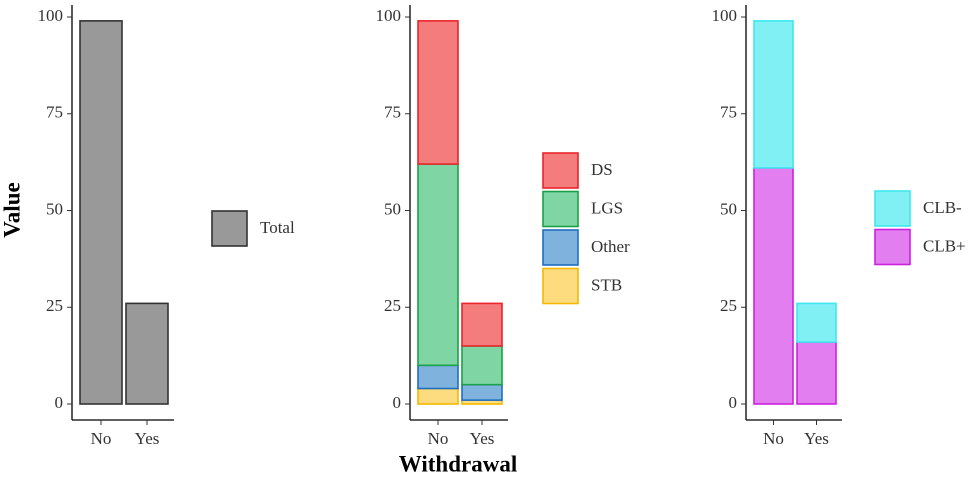 This screenshot has height=479, width=976. What do you see at coordinates (277, 227) in the screenshot?
I see `legend-label: Total` at bounding box center [277, 227].